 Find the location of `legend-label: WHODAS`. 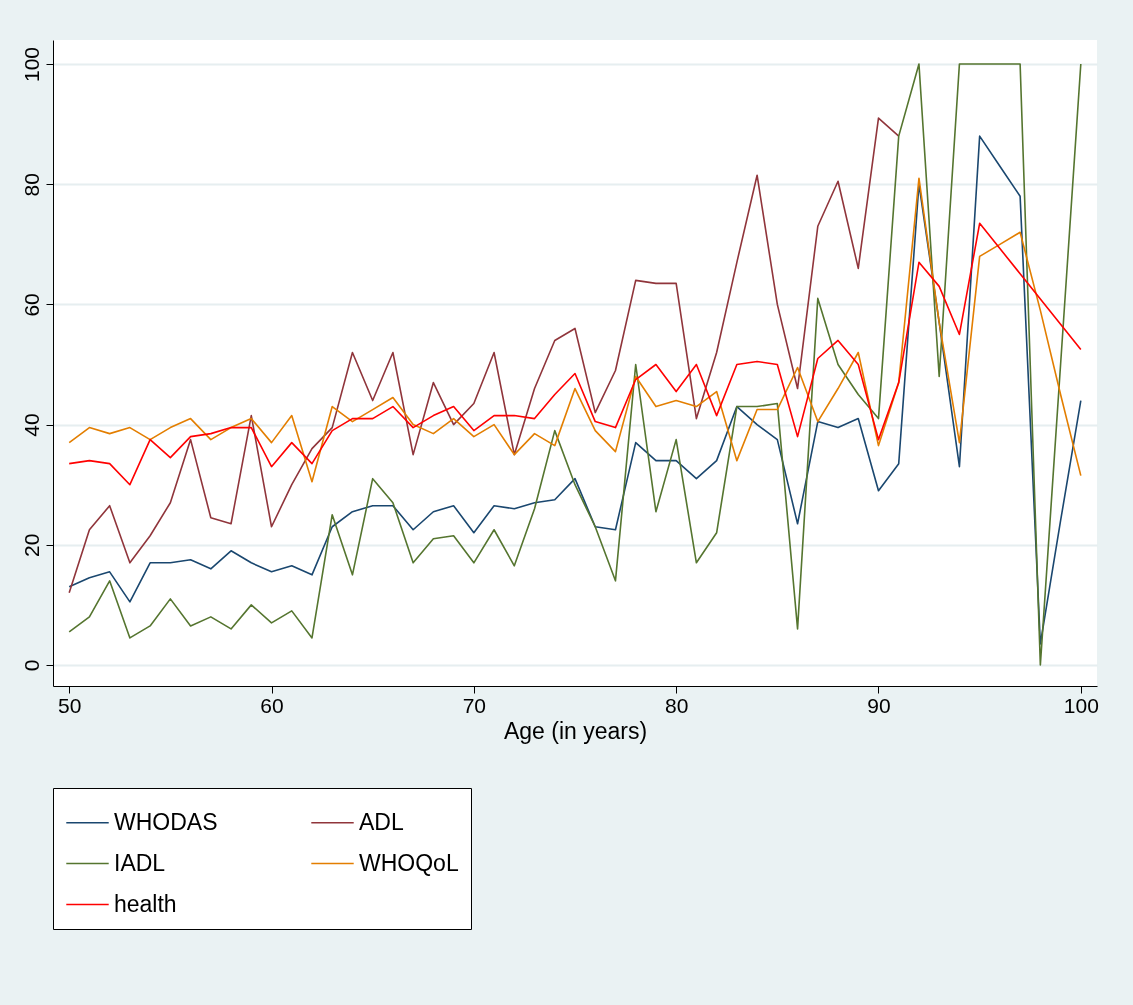

legend-label: WHODAS is located at coordinates (166, 821).